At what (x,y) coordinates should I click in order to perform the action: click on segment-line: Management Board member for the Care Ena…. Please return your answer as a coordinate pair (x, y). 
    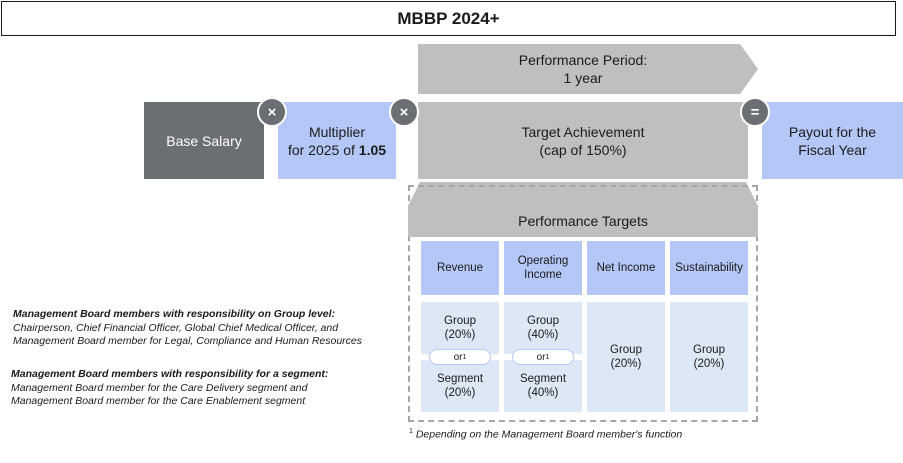
    Looking at the image, I should click on (158, 401).